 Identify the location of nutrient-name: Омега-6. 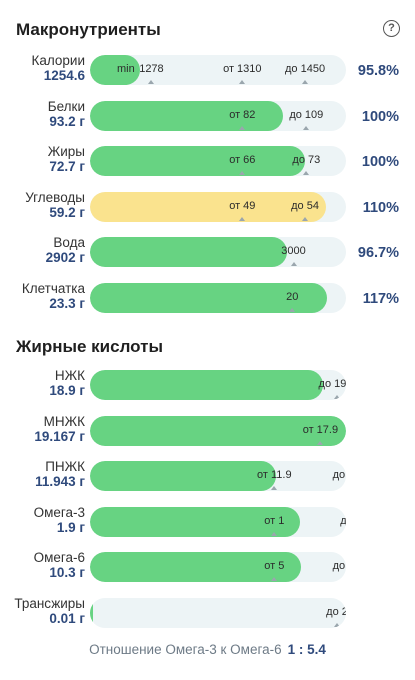
(59, 557).